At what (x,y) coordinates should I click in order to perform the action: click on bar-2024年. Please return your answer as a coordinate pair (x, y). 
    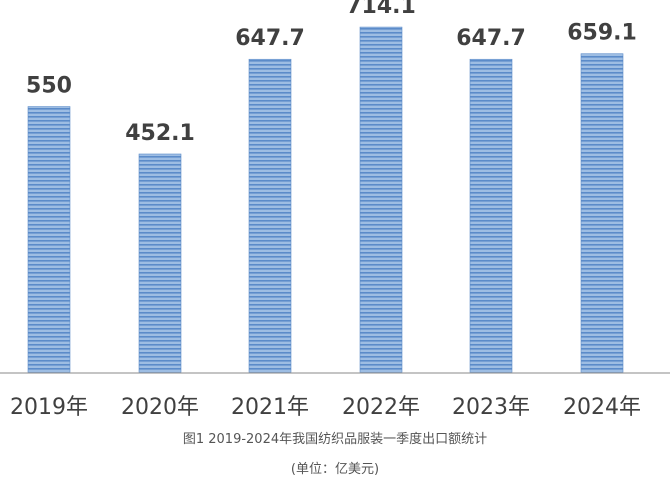
    Looking at the image, I should click on (602, 213).